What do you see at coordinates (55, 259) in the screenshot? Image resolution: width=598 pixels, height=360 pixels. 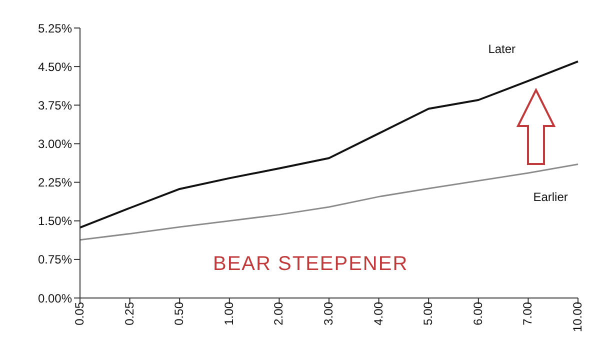 I see `y-tick-label: 0.75%` at bounding box center [55, 259].